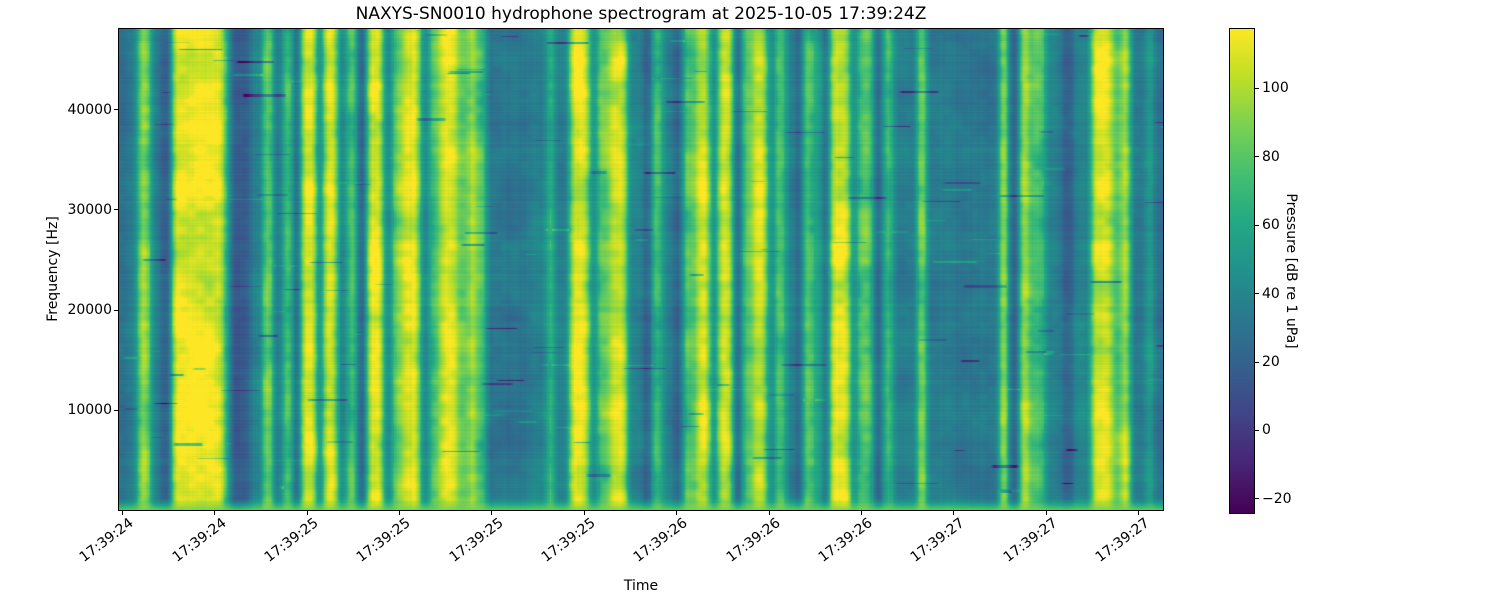 This screenshot has height=600, width=1500. What do you see at coordinates (1271, 361) in the screenshot?
I see `colorbar-tick-label: 20` at bounding box center [1271, 361].